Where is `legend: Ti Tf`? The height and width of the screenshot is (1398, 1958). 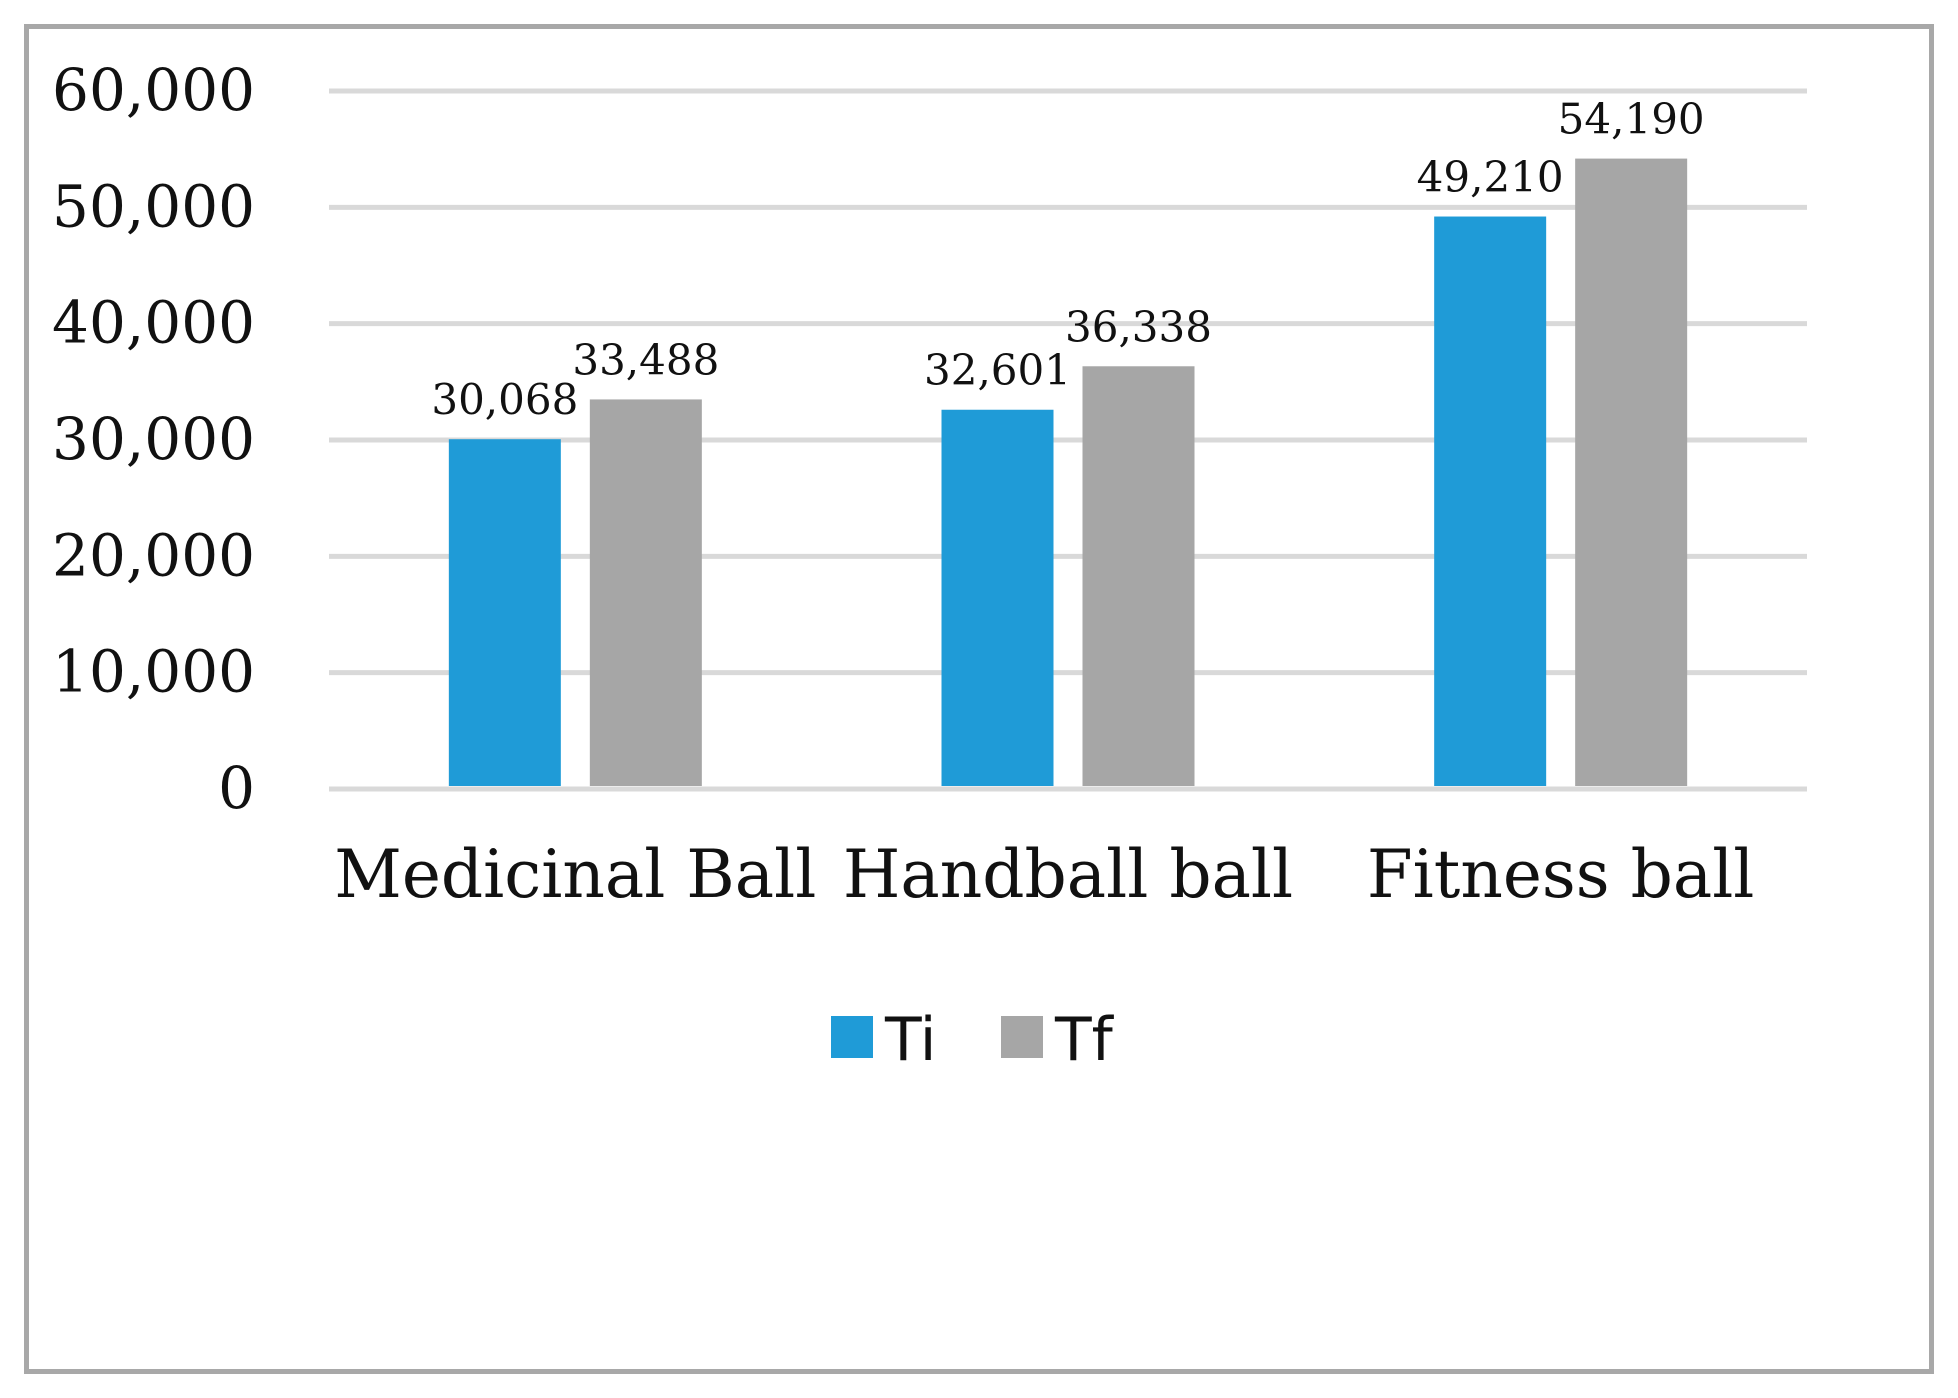 legend: Ti Tf is located at coordinates (973, 1040).